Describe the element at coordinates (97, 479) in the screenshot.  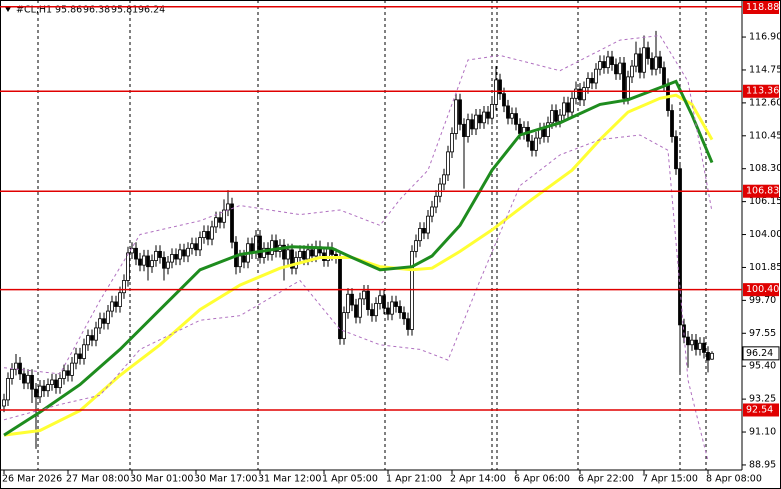
I see `x-tick-label: 27 Mar 08:00` at that location.